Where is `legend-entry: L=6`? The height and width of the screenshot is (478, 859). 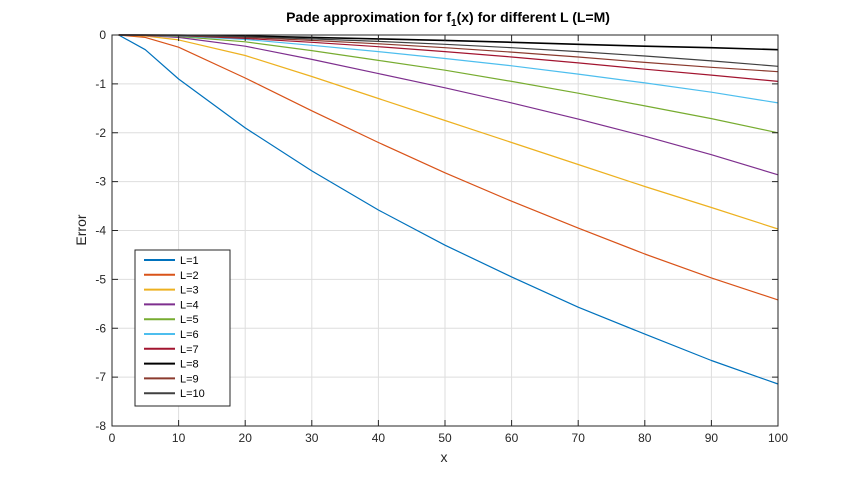
legend-entry: L=6 is located at coordinates (189, 335).